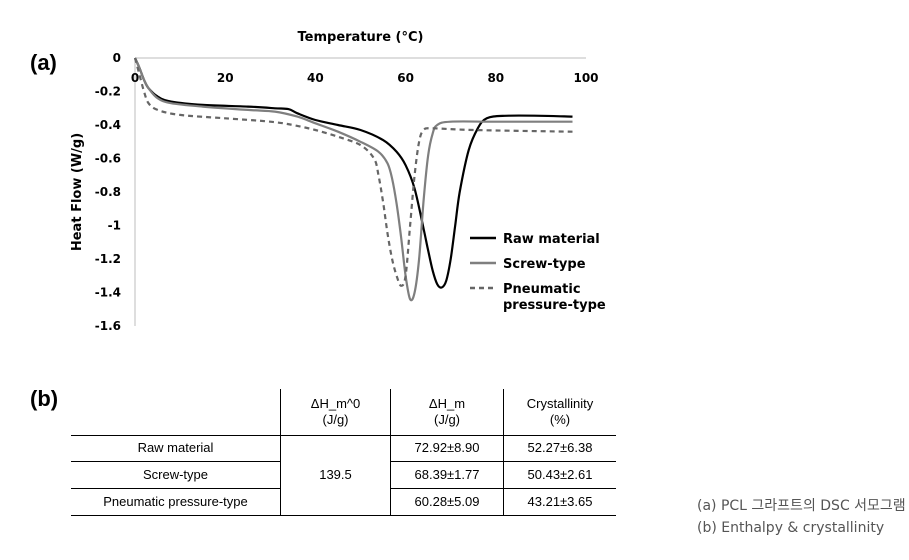 This screenshot has width=909, height=560. Describe the element at coordinates (335, 475) in the screenshot. I see `shared-dhm0-cell: 139.5` at that location.